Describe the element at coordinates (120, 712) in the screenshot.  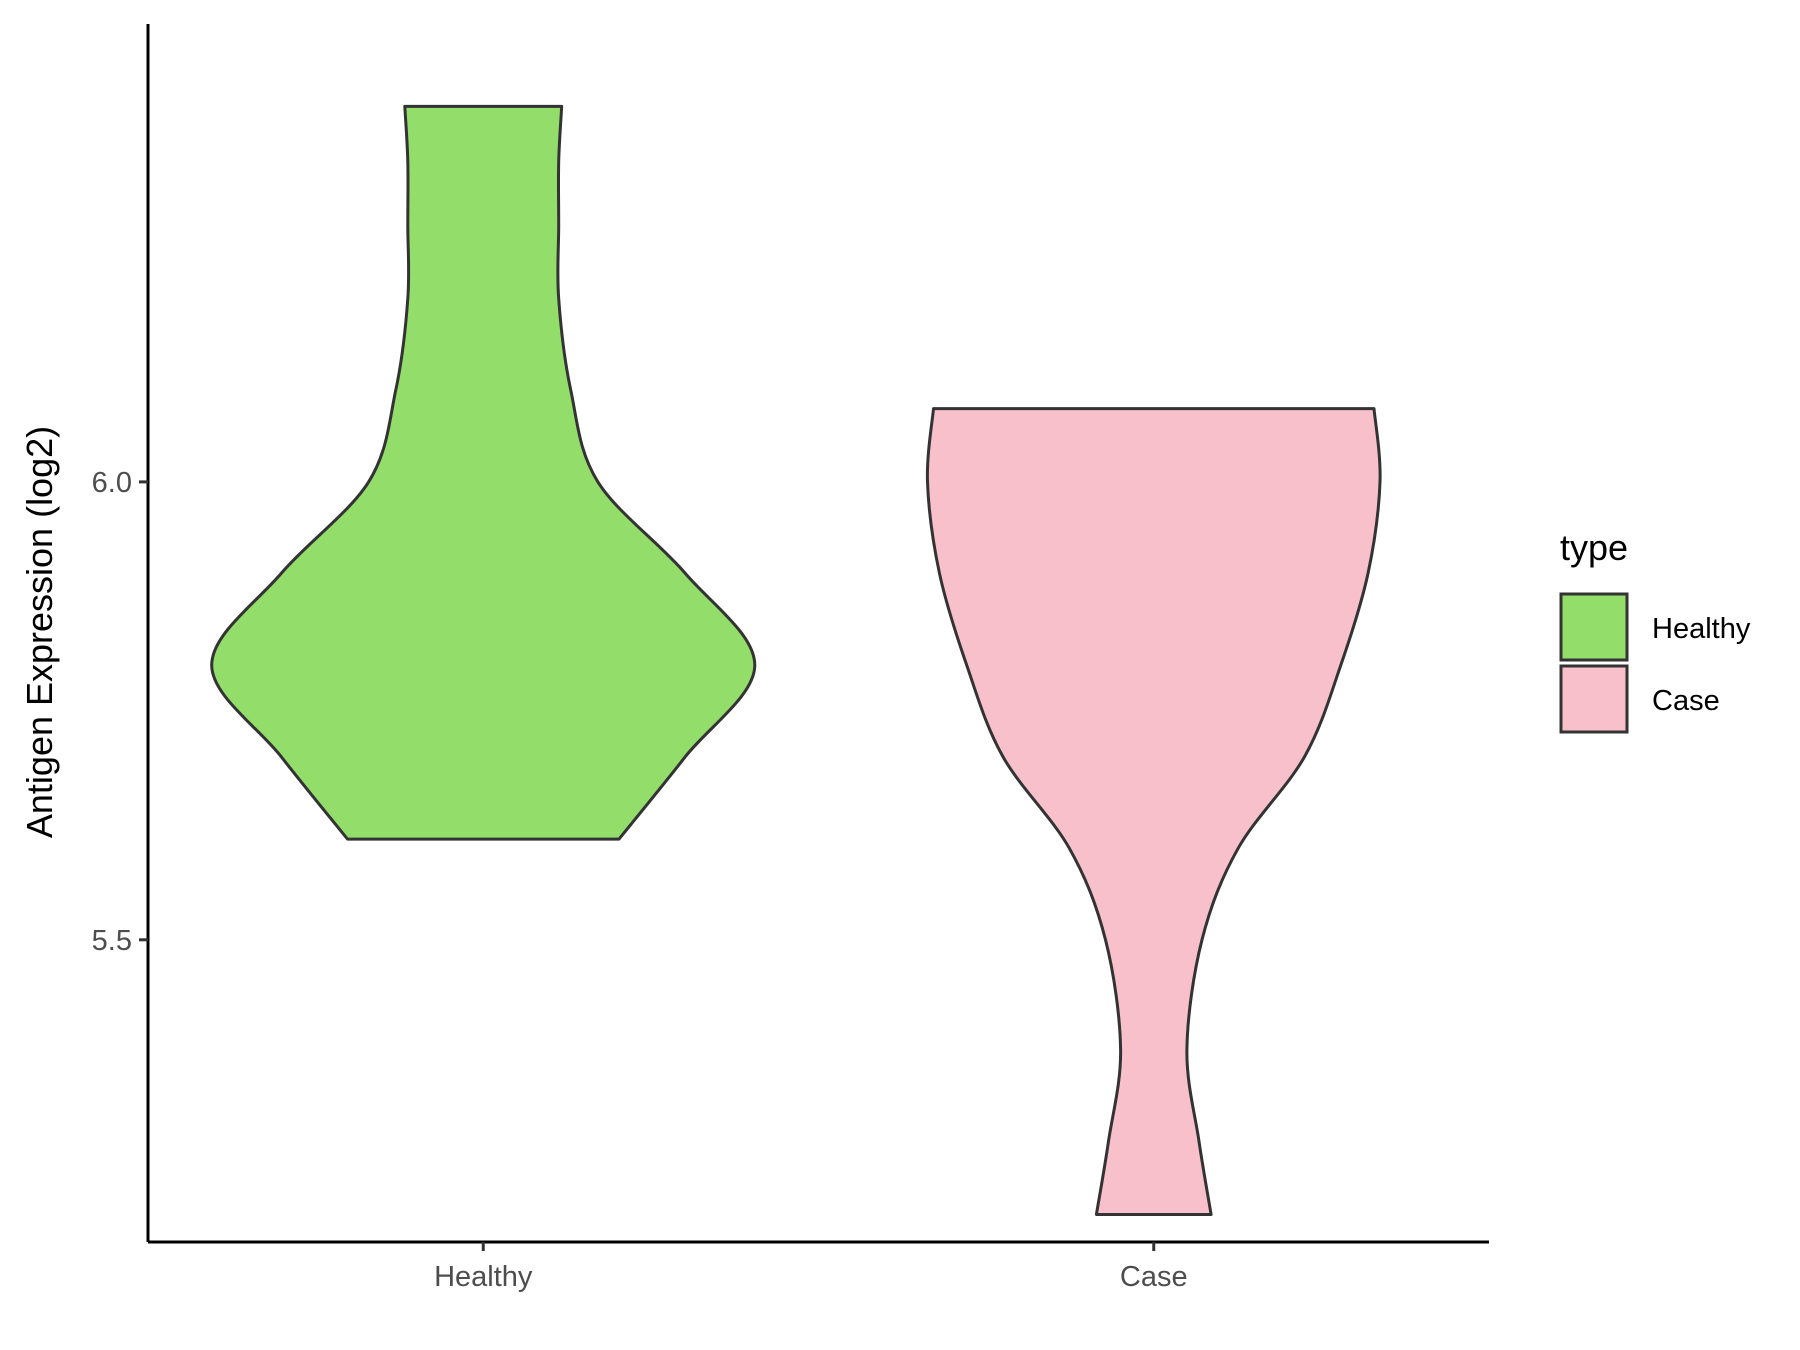
I see `y-ticks: 5.5 6.0` at that location.